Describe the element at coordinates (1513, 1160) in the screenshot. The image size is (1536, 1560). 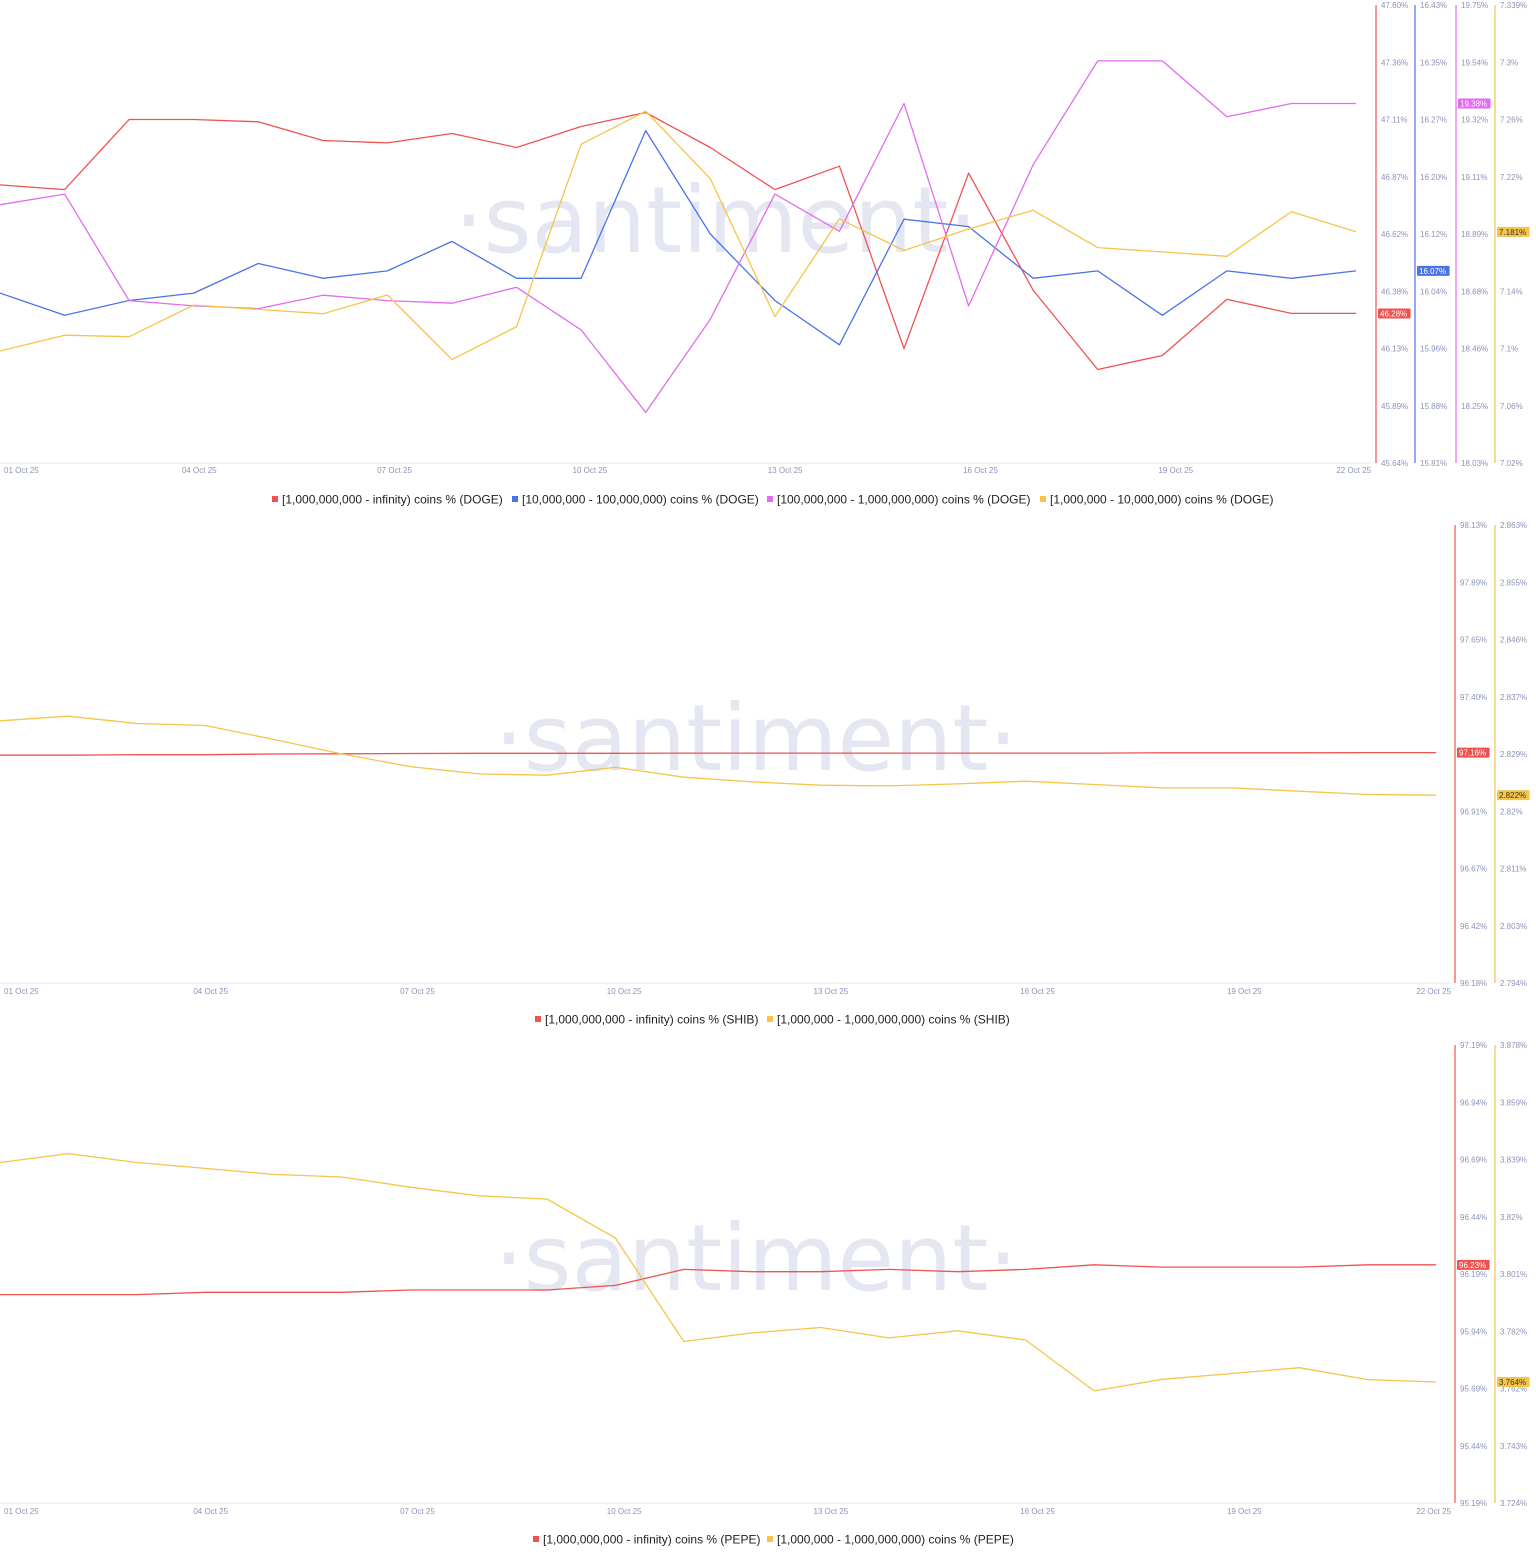
I see `y-tick-label: 3.839%` at that location.